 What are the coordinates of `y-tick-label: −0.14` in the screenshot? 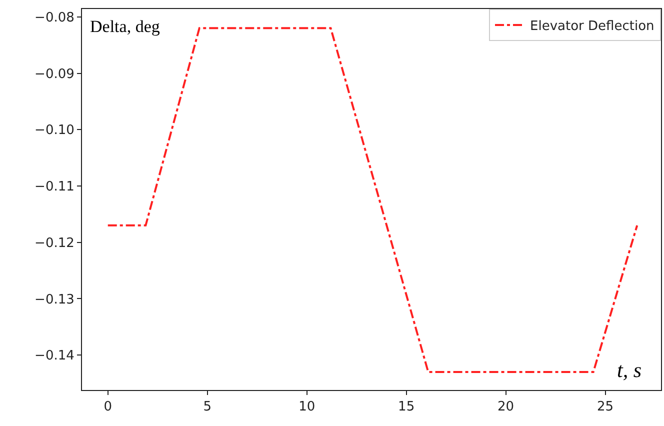 It's located at (54, 356).